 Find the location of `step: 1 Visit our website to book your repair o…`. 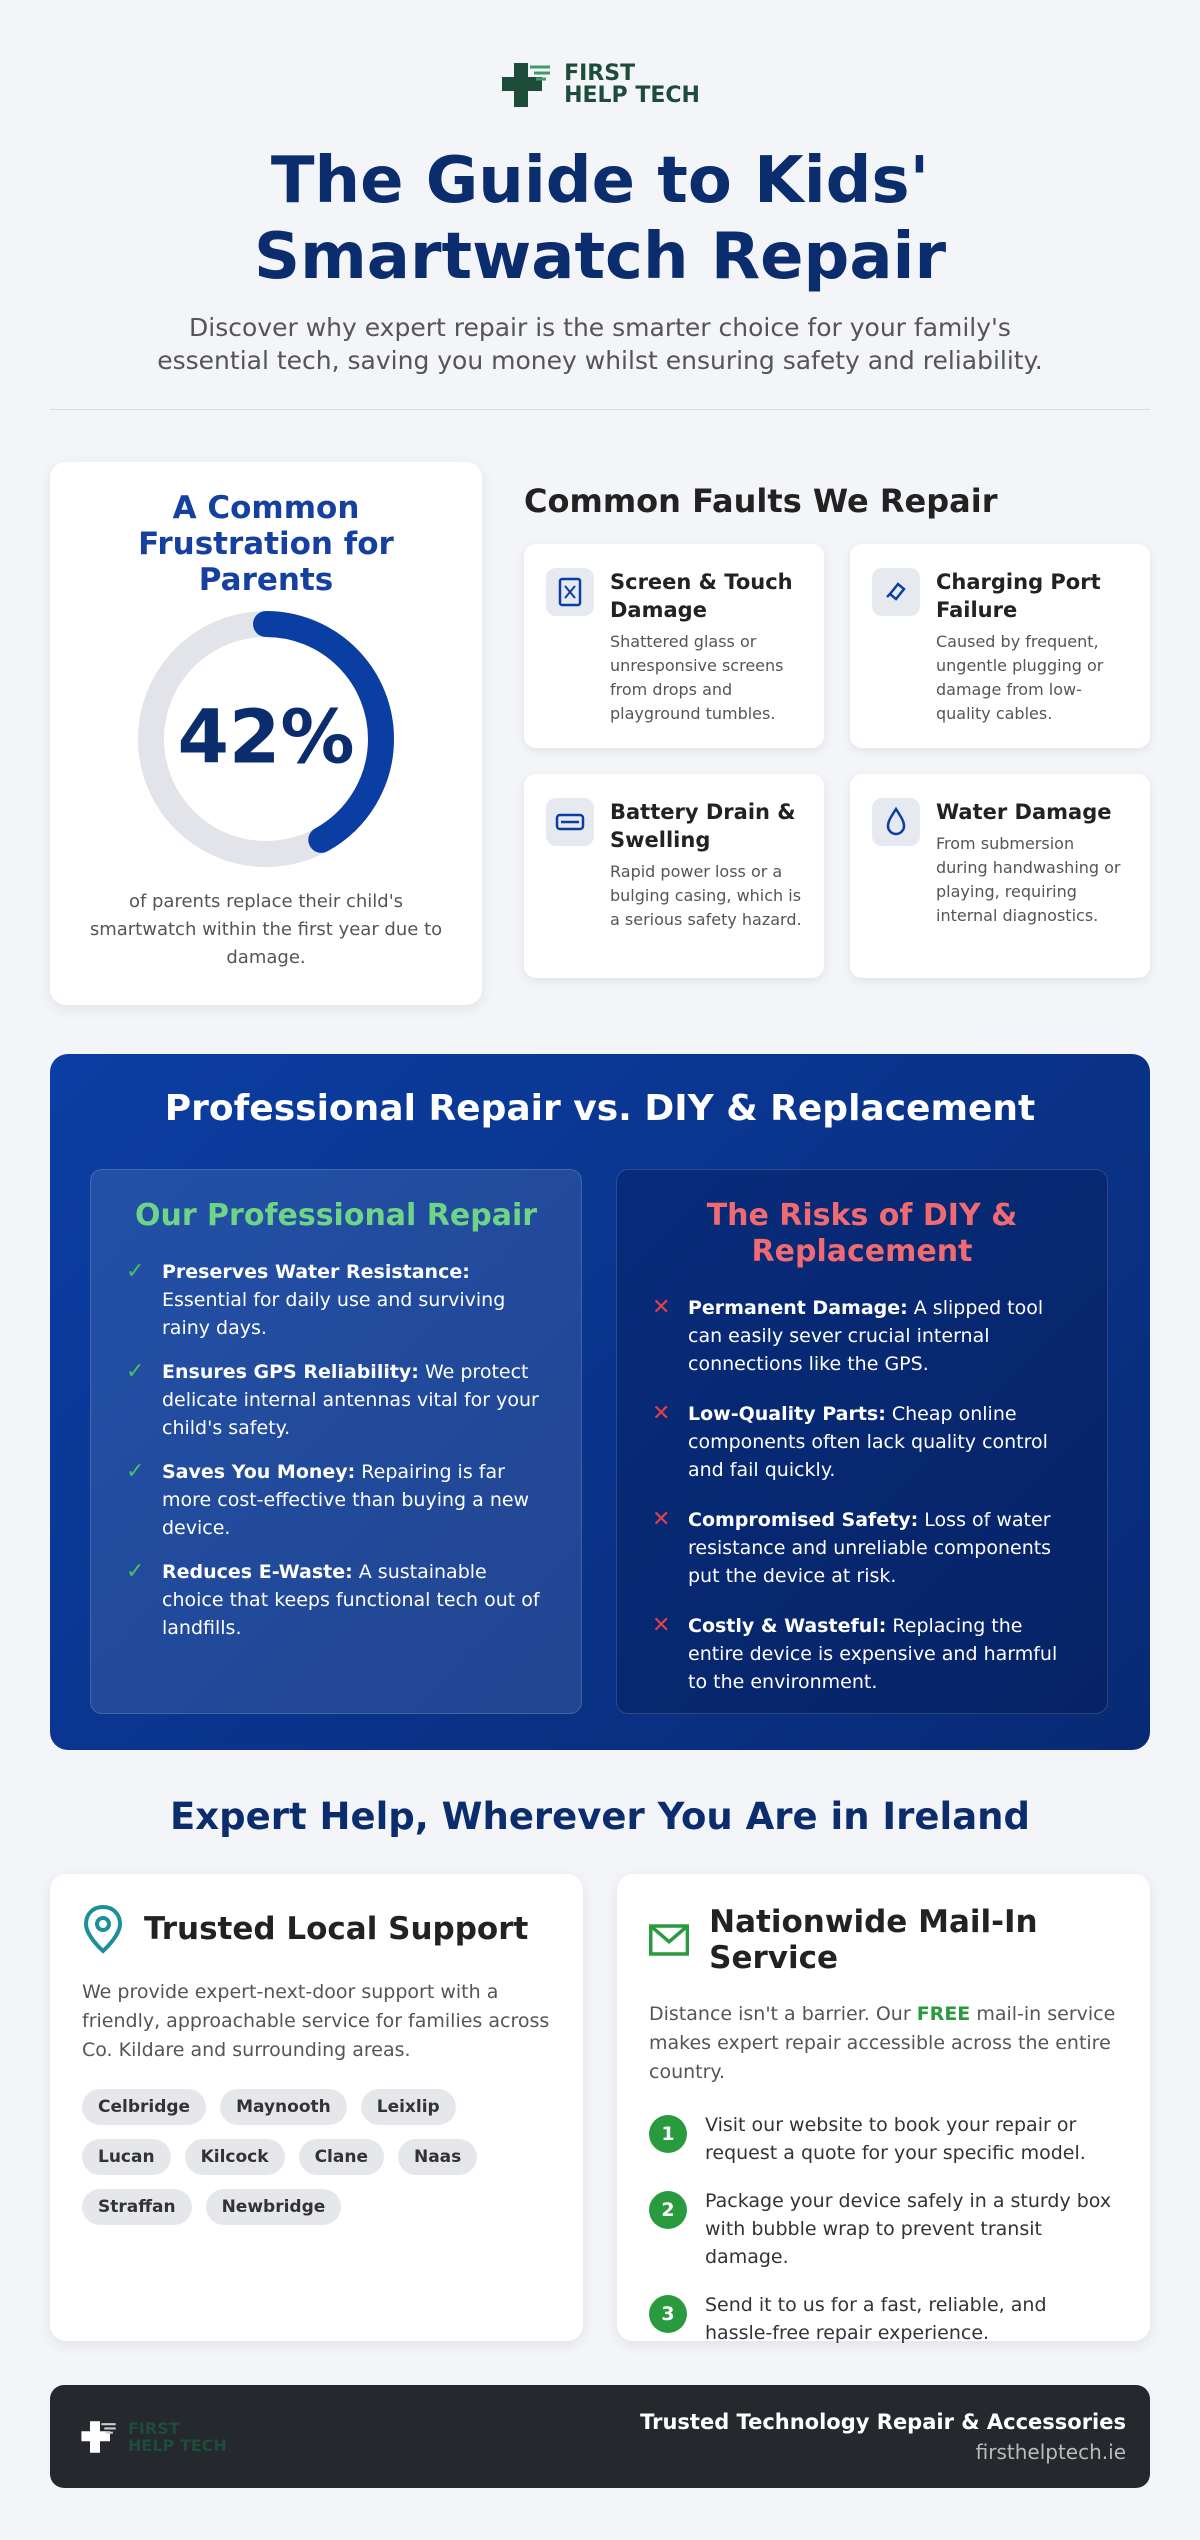

step: 1 Visit our website to book your repair o… is located at coordinates (883, 2139).